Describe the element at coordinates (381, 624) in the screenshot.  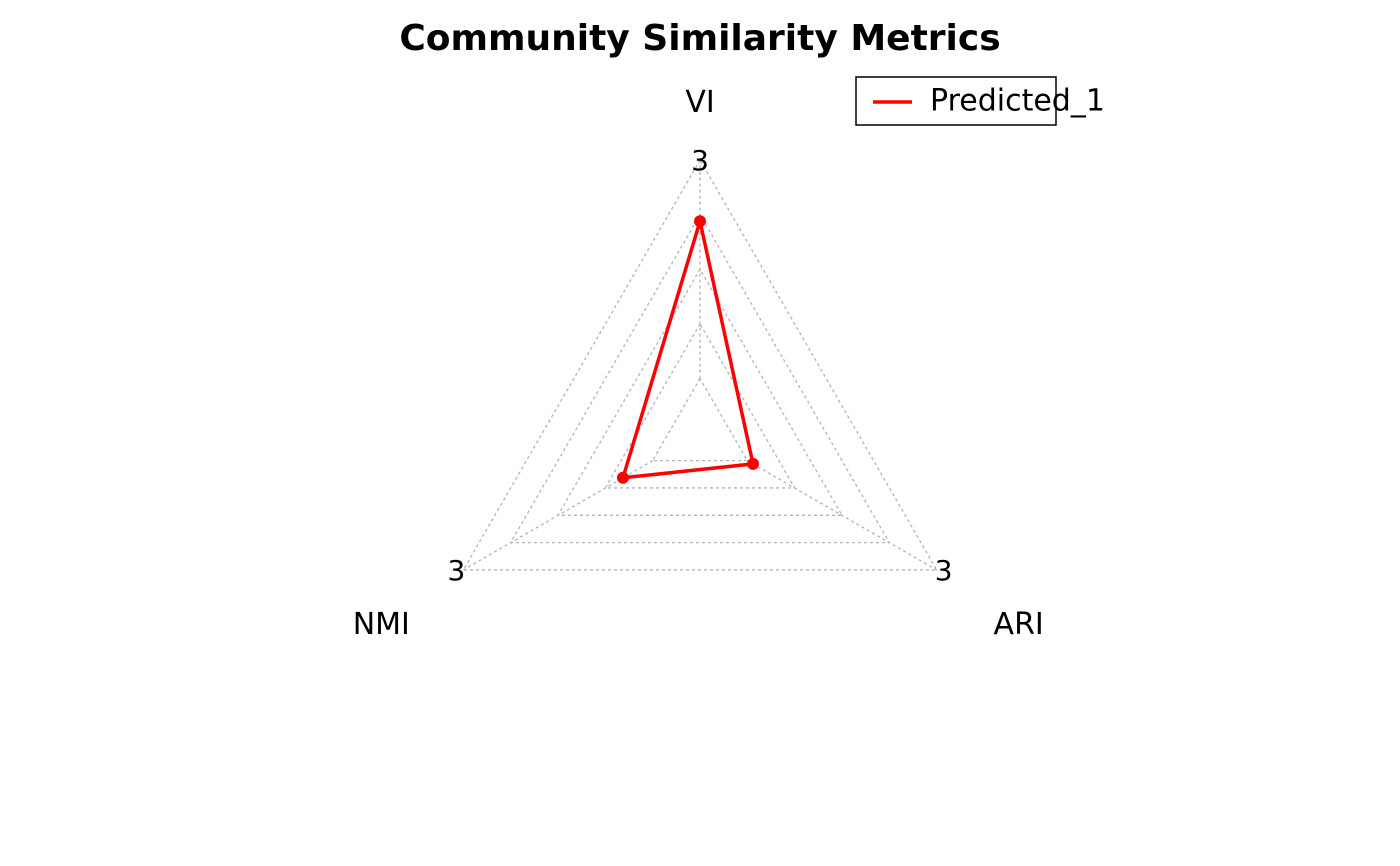
I see `axis-label: NMI` at that location.